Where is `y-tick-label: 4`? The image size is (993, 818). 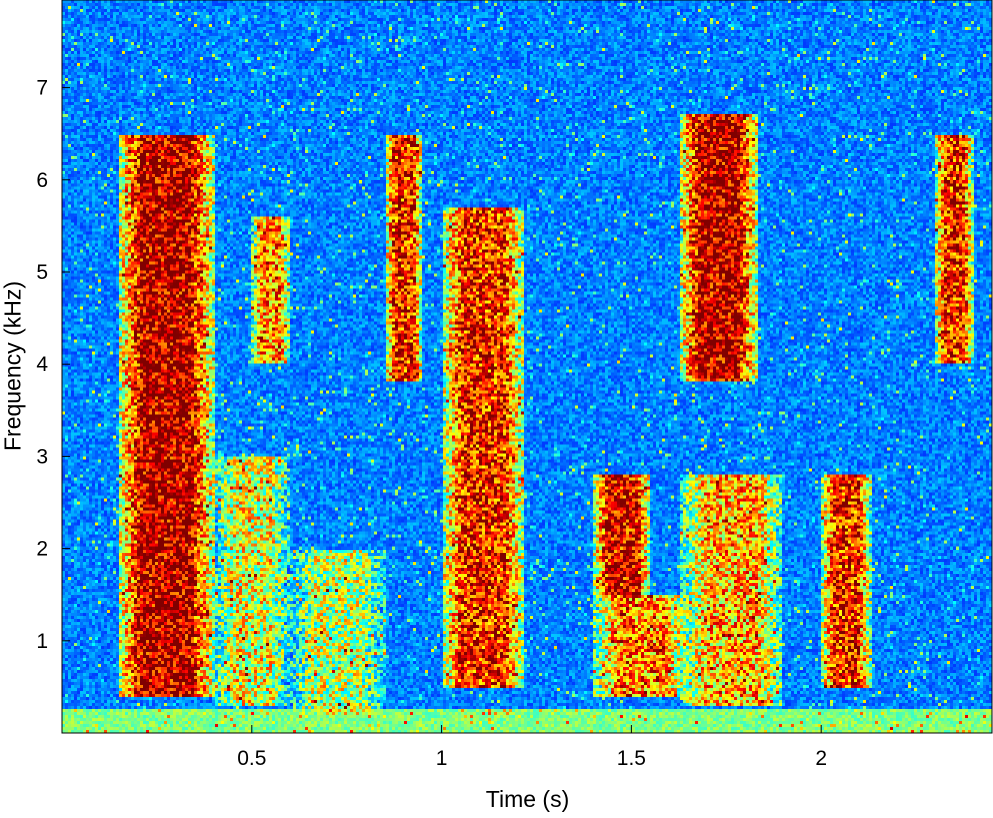 y-tick-label: 4 is located at coordinates (42, 364).